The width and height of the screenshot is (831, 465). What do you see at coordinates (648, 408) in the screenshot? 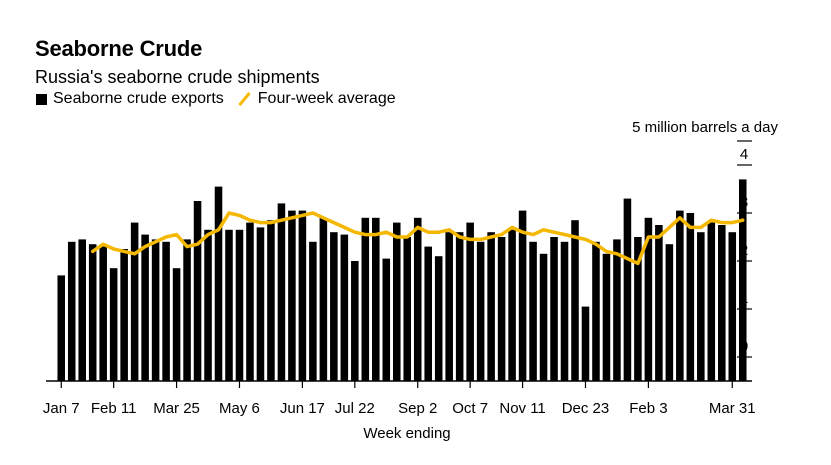
I see `x-tick-label-10: Feb 3` at bounding box center [648, 408].